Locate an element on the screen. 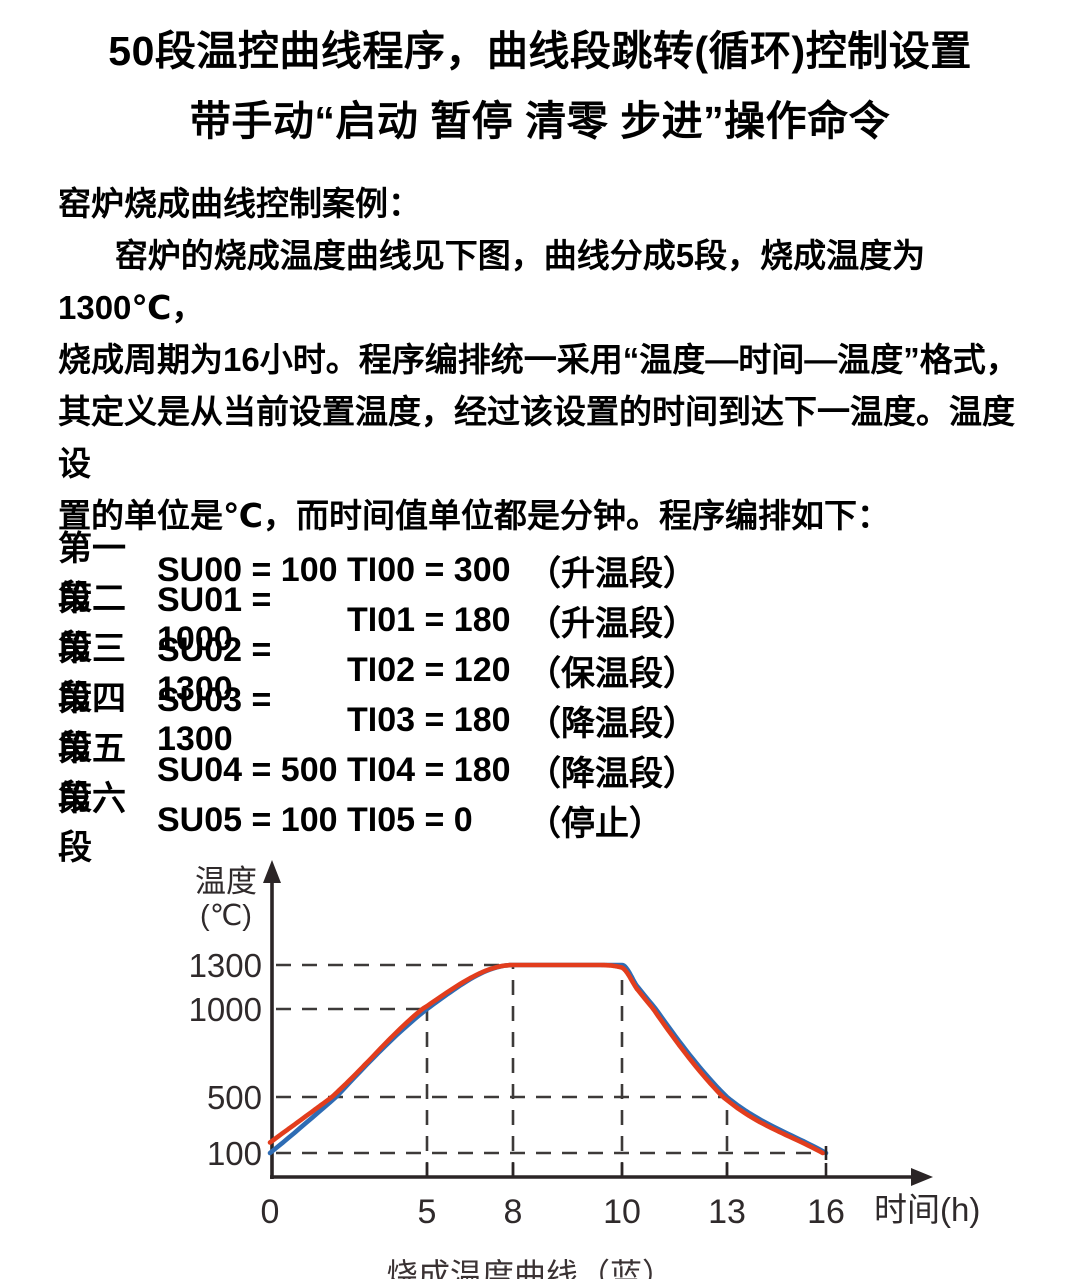  y-axis-unit: (℃) is located at coordinates (226, 916).